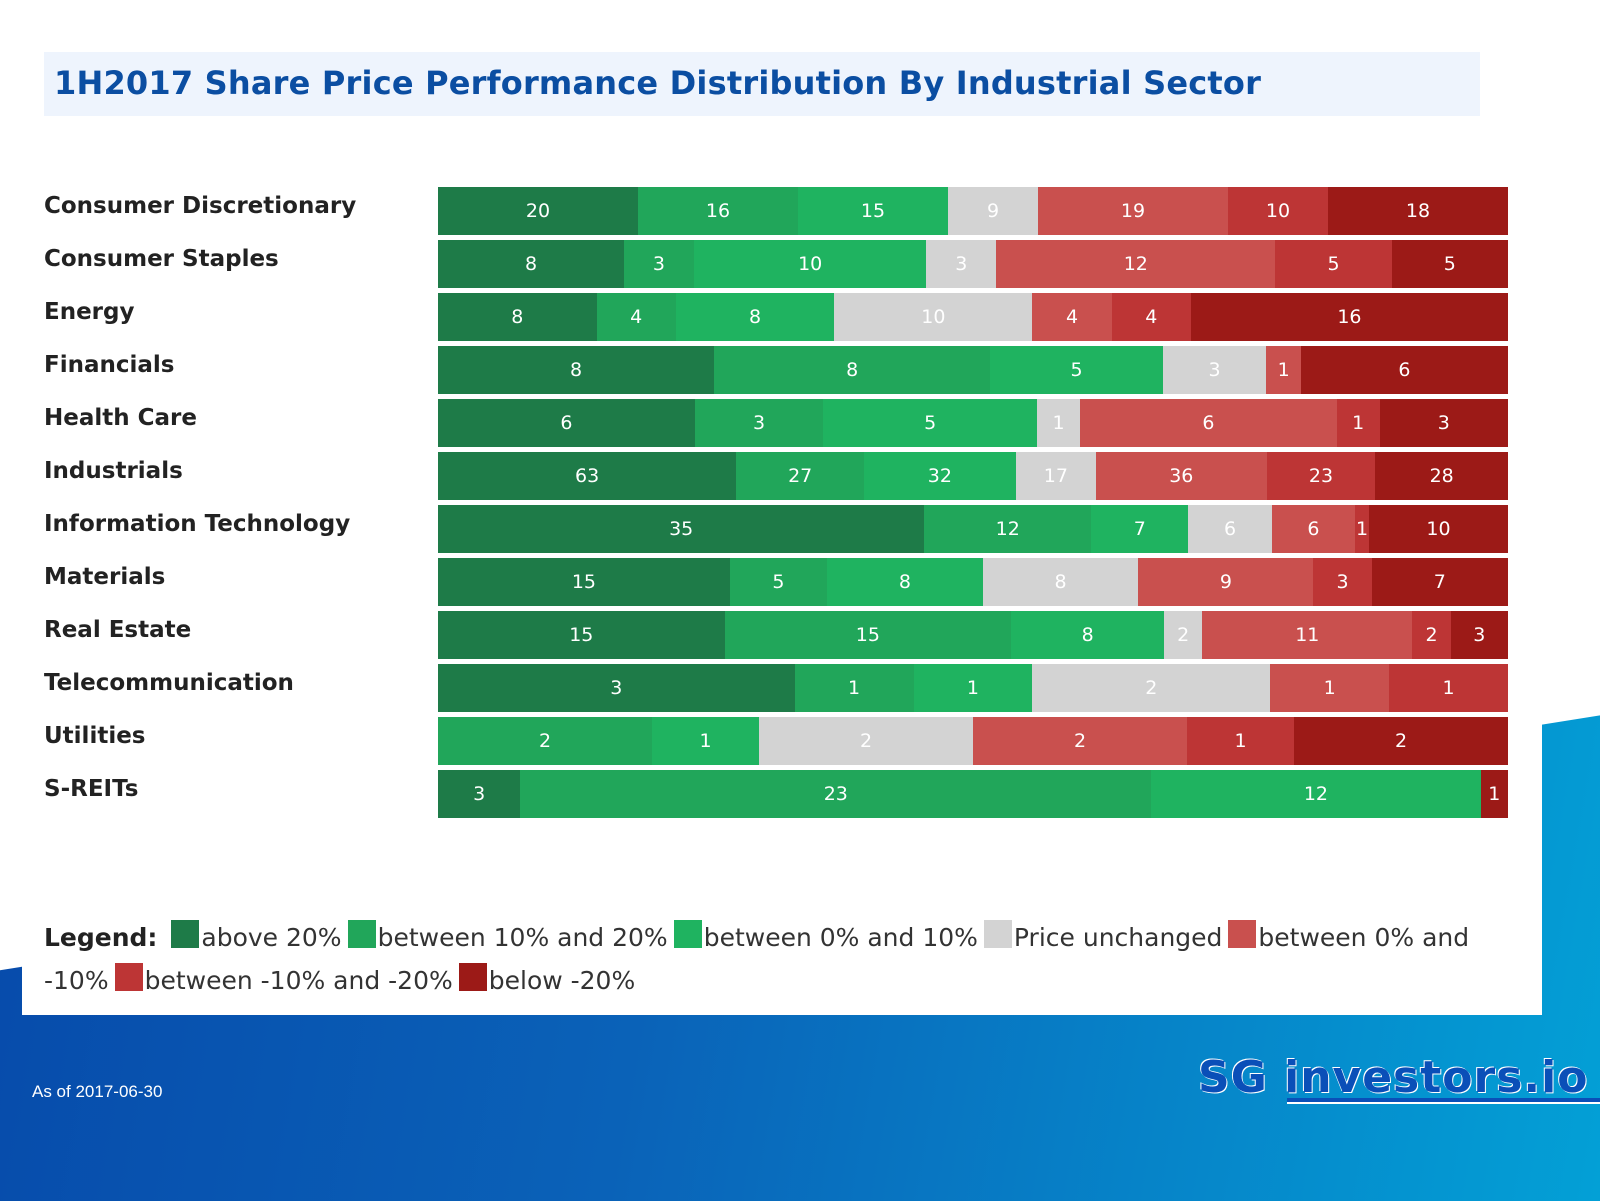 This screenshot has width=1600, height=1201. I want to click on legend-label: between -10% and -20%, so click(298, 980).